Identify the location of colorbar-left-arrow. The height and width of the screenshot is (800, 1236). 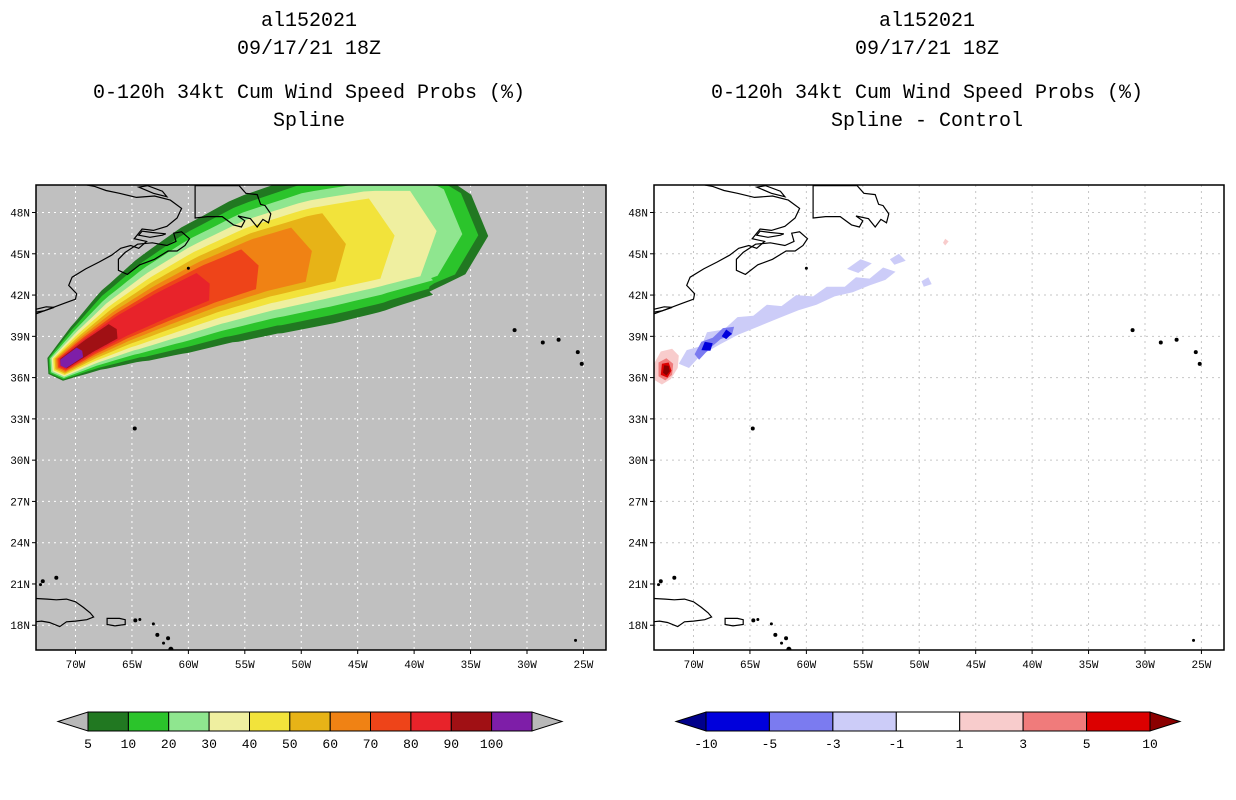
(72, 721).